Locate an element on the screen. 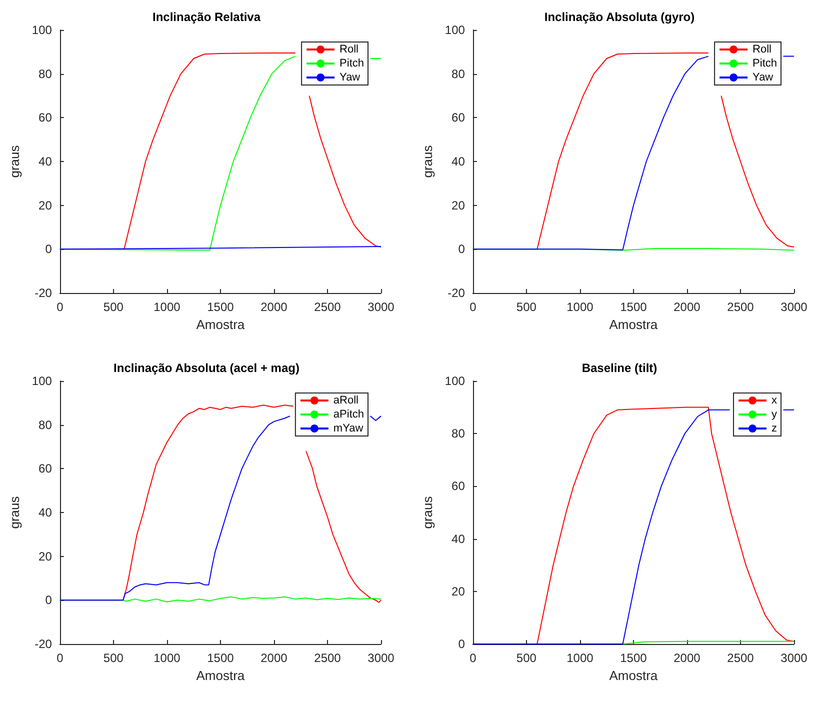 The height and width of the screenshot is (702, 826). legend-label: mYaw is located at coordinates (348, 428).